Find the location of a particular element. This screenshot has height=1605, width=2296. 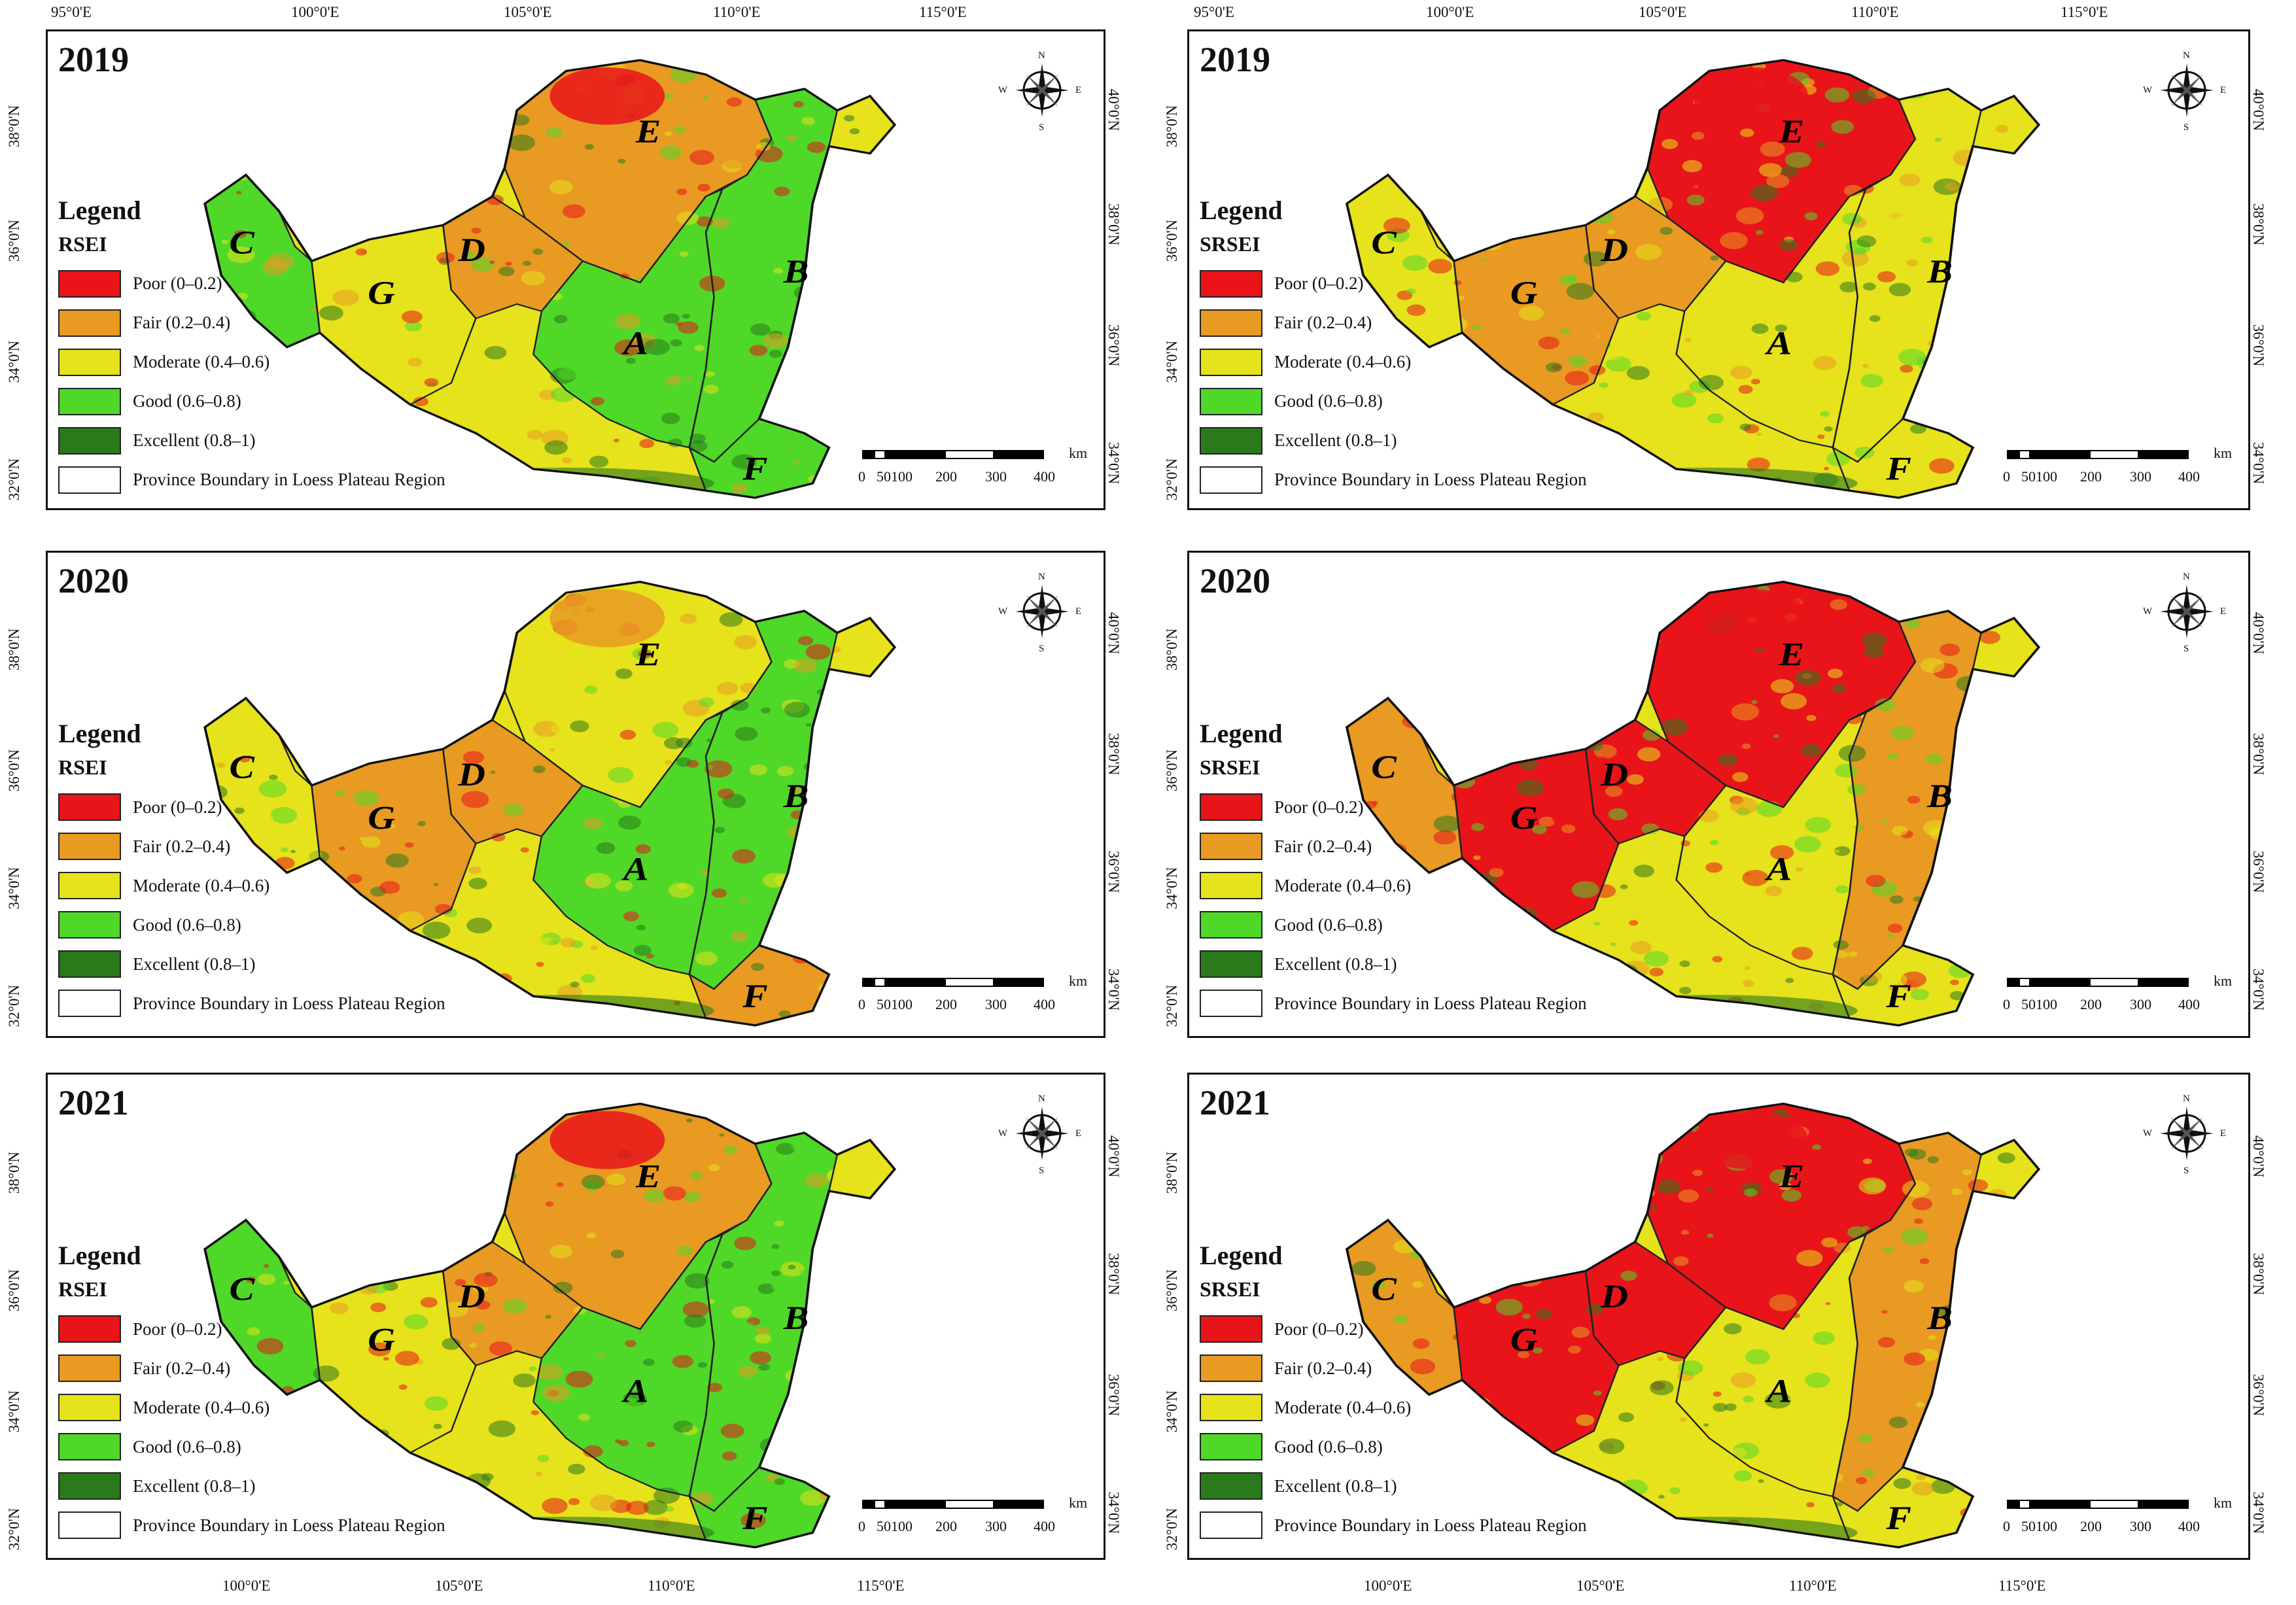

region-label-g: G is located at coordinates (1524, 293).